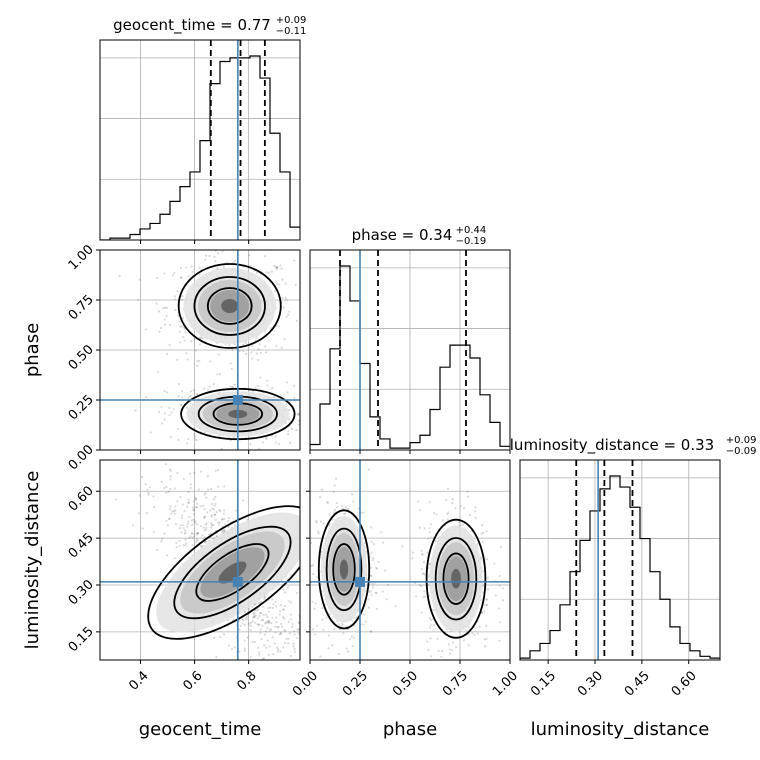 The image size is (760, 760). What do you see at coordinates (360, 581) in the screenshot?
I see `truth-marker` at bounding box center [360, 581].